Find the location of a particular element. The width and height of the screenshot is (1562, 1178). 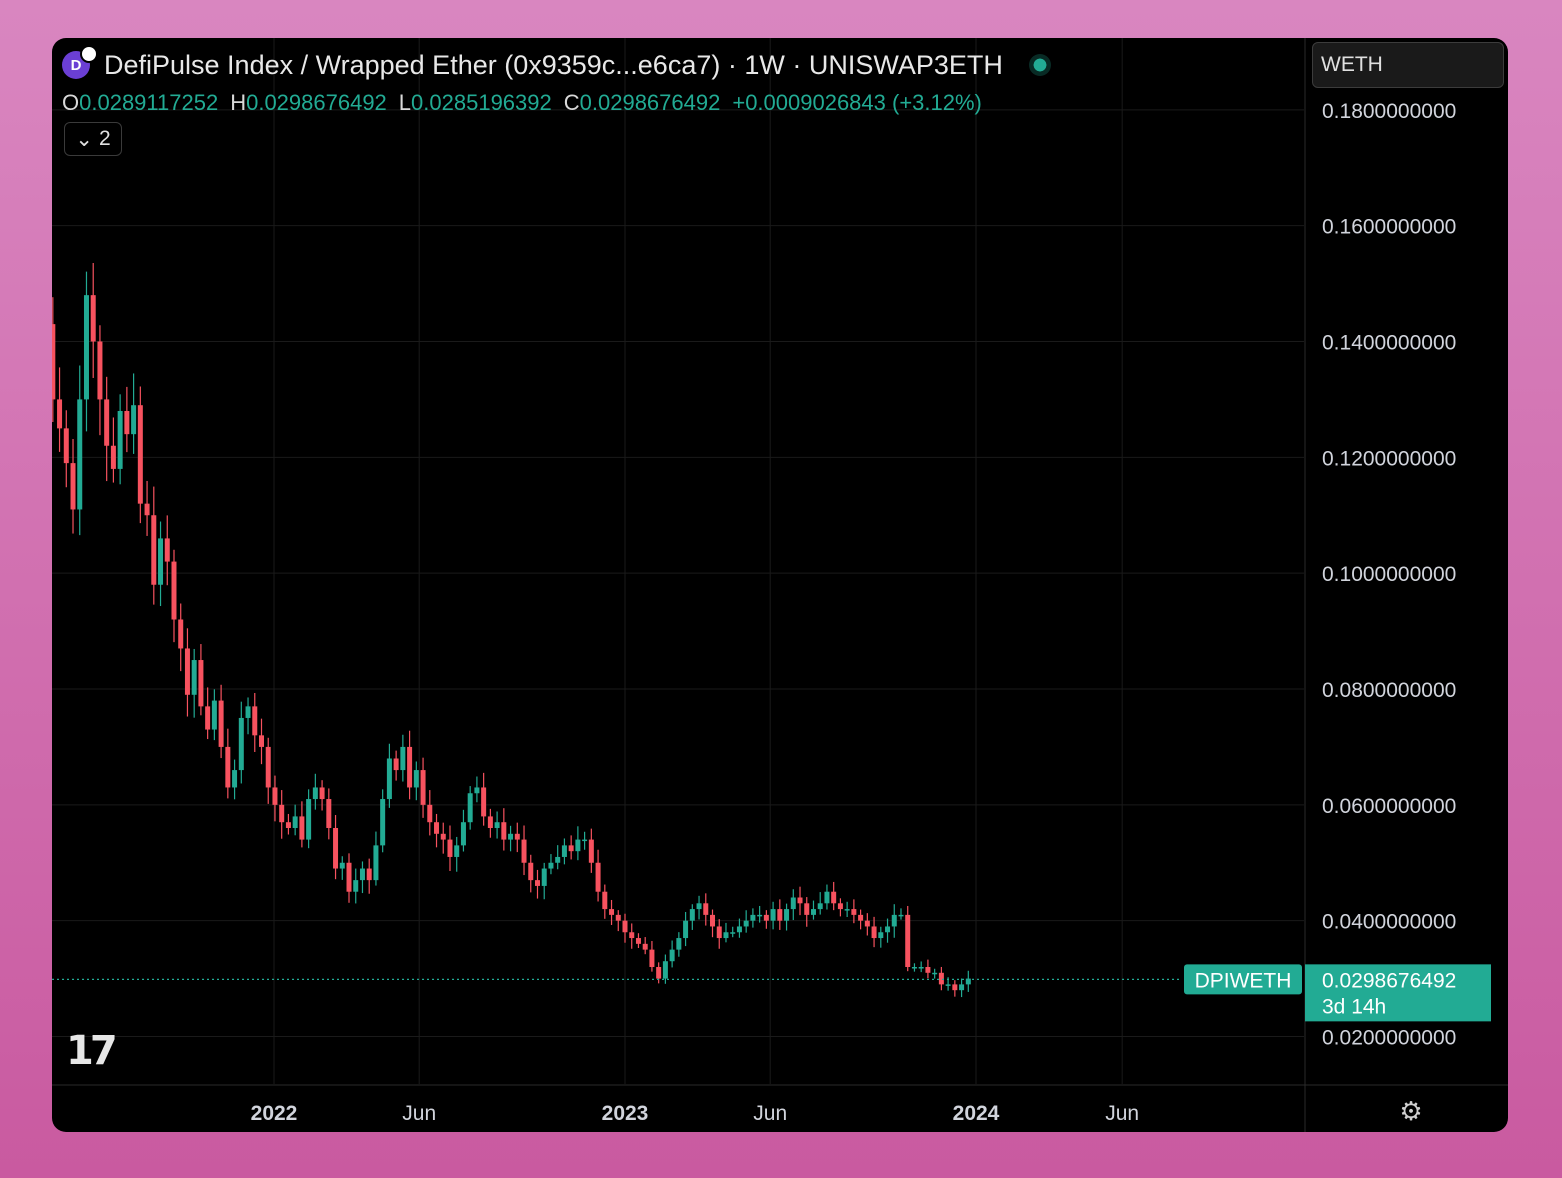

symbol-price-tag is located at coordinates (1243, 979).